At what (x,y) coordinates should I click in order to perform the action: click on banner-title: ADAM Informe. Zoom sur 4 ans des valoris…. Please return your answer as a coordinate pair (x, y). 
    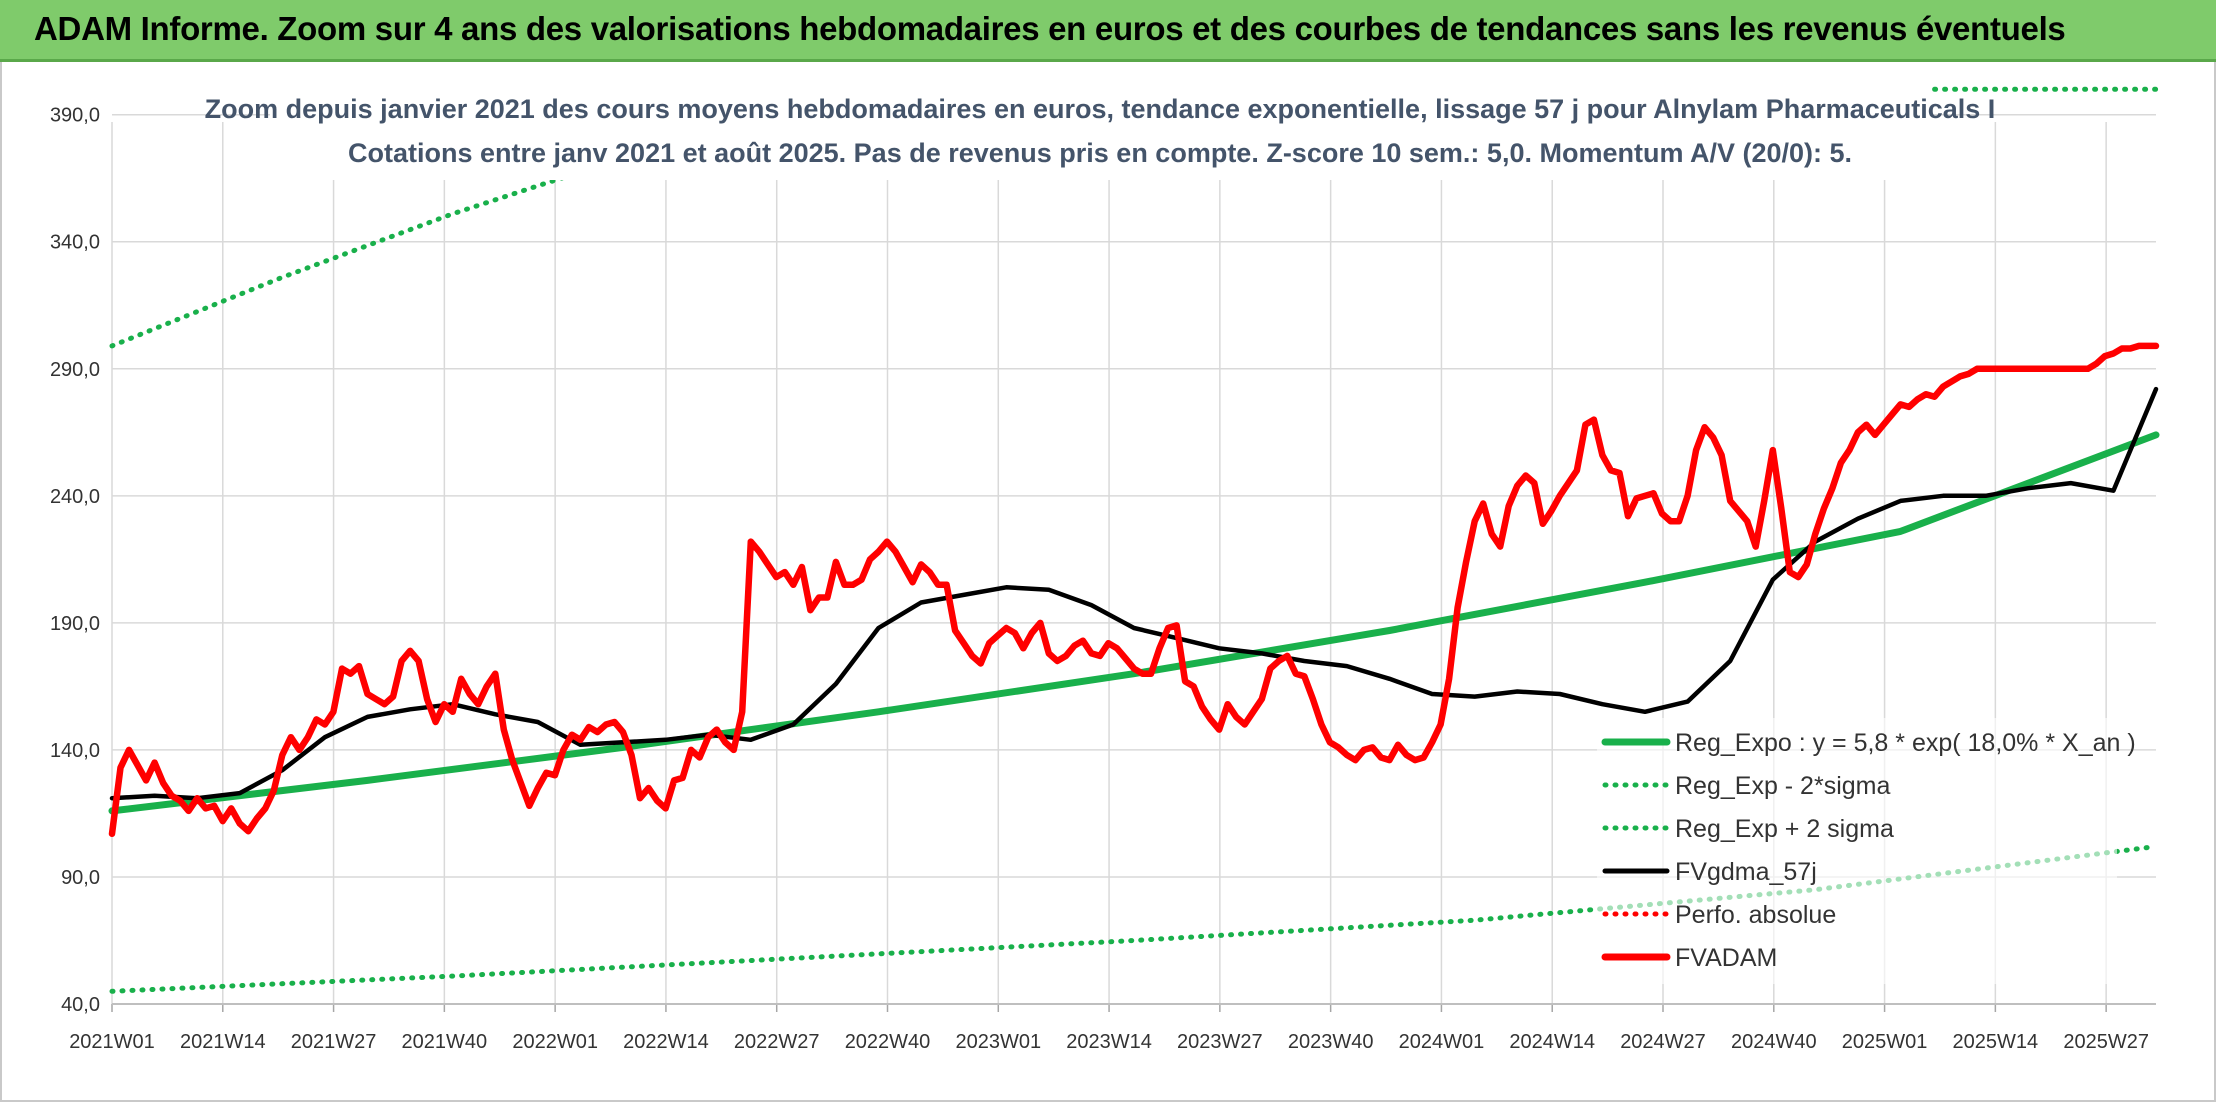
    Looking at the image, I should click on (1050, 28).